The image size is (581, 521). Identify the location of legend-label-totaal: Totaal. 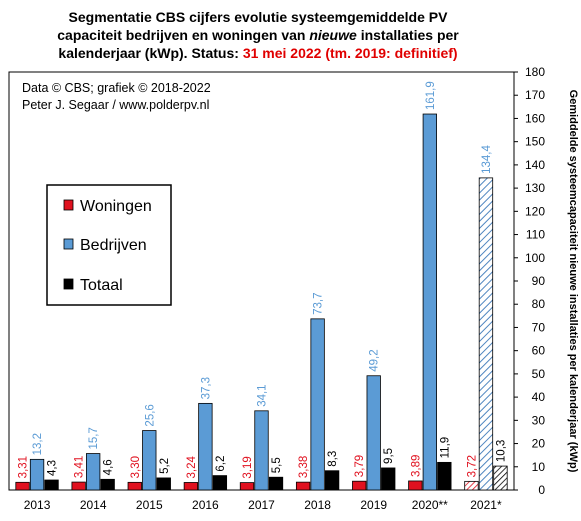
(101, 285).